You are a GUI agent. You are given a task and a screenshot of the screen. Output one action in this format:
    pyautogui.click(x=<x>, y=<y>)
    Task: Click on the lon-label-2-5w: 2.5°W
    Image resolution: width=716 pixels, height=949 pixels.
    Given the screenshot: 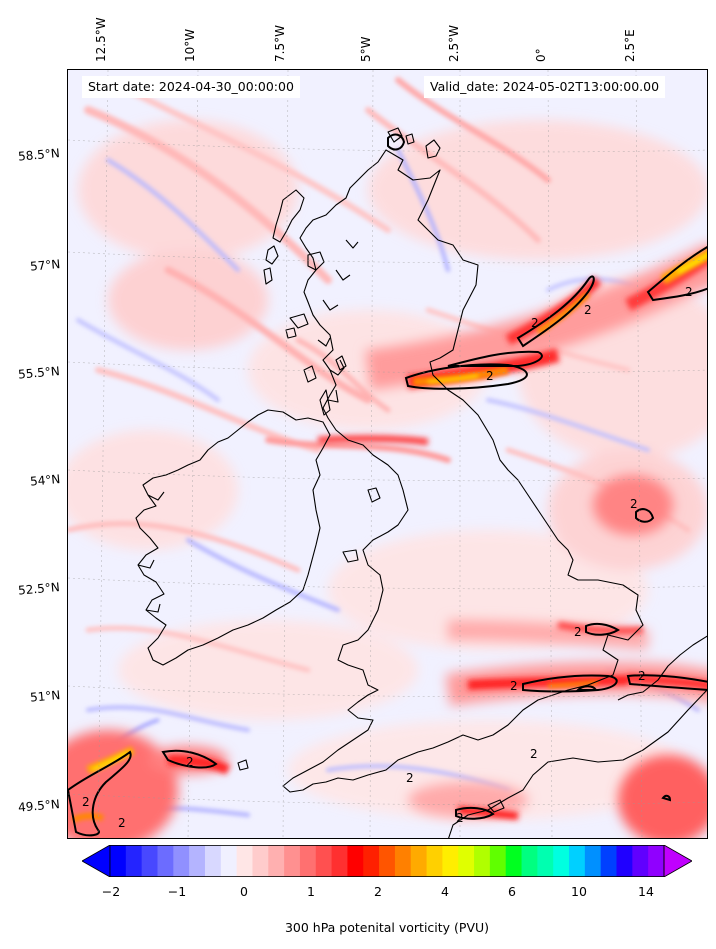 What is the action you would take?
    pyautogui.click(x=454, y=43)
    